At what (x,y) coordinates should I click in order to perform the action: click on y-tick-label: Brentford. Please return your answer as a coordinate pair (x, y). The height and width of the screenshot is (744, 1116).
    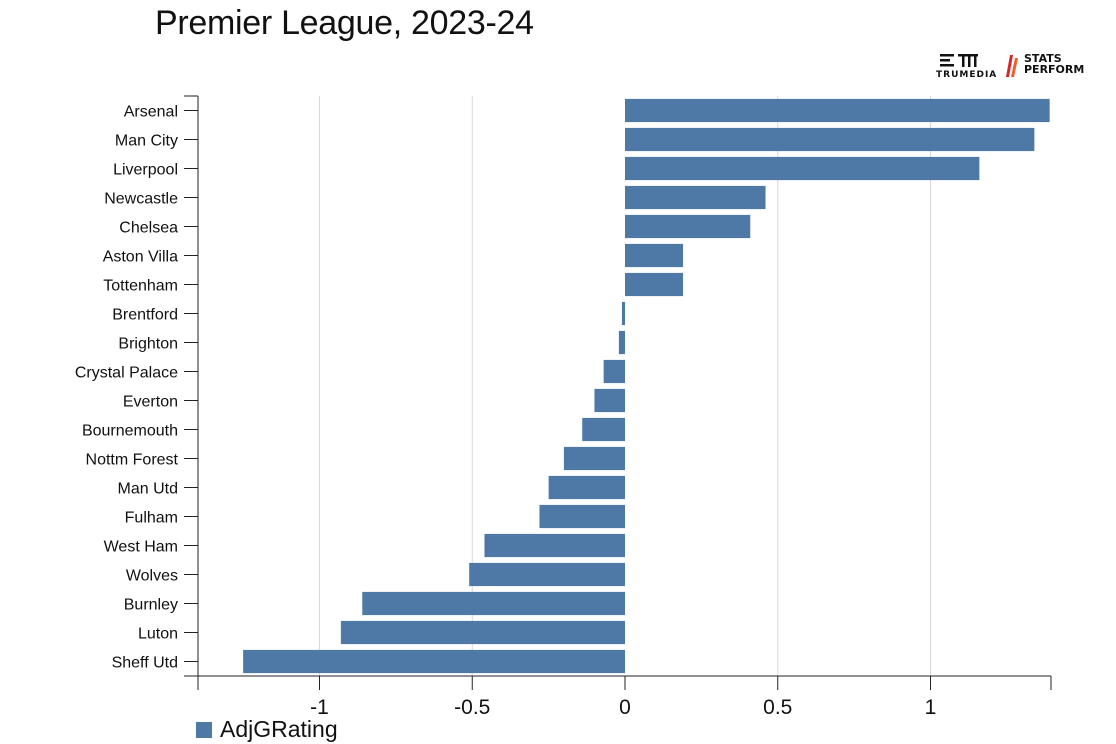
    Looking at the image, I should click on (145, 315).